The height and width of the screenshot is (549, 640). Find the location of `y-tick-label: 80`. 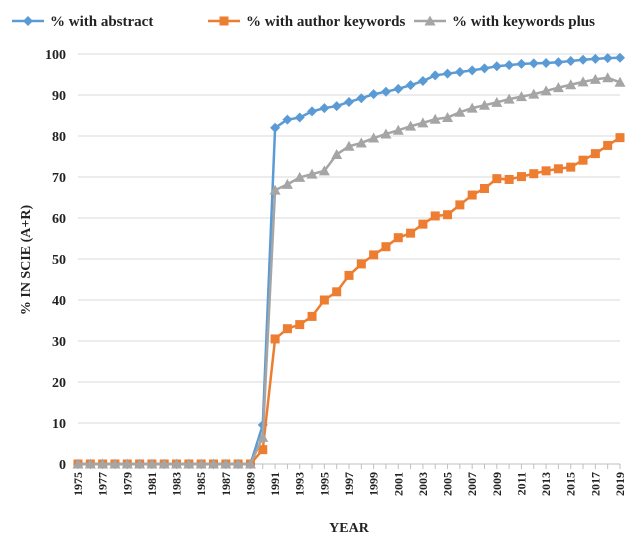

y-tick-label: 80 is located at coordinates (59, 137).